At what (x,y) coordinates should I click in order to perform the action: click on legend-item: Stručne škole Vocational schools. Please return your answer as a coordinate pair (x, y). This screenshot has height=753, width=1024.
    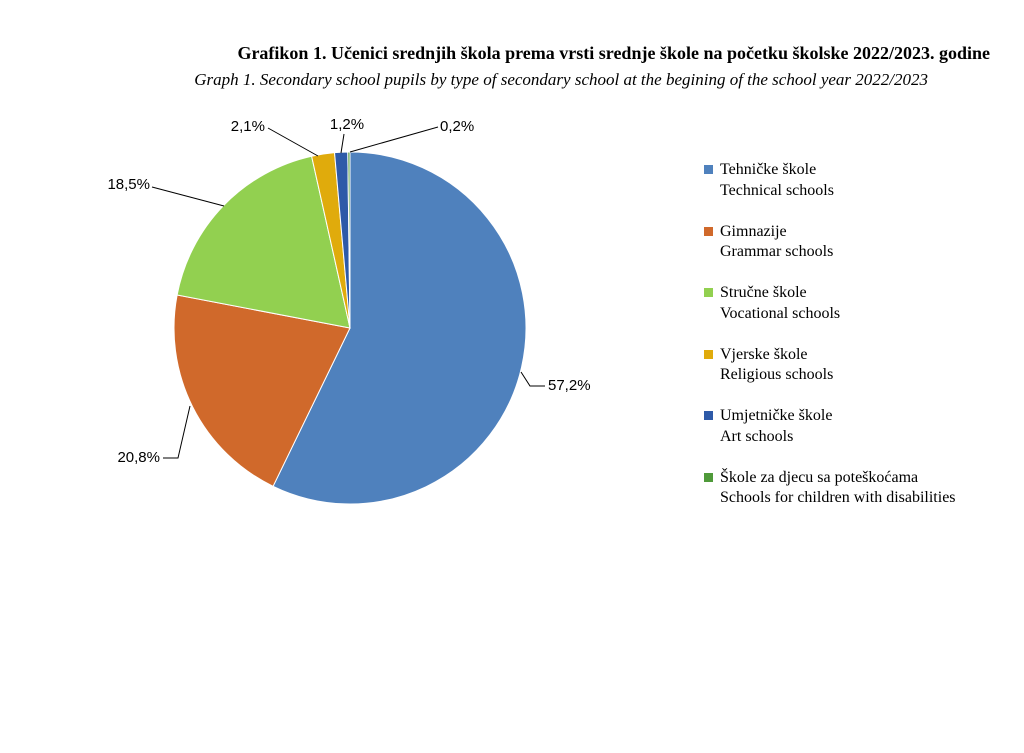
    Looking at the image, I should click on (854, 303).